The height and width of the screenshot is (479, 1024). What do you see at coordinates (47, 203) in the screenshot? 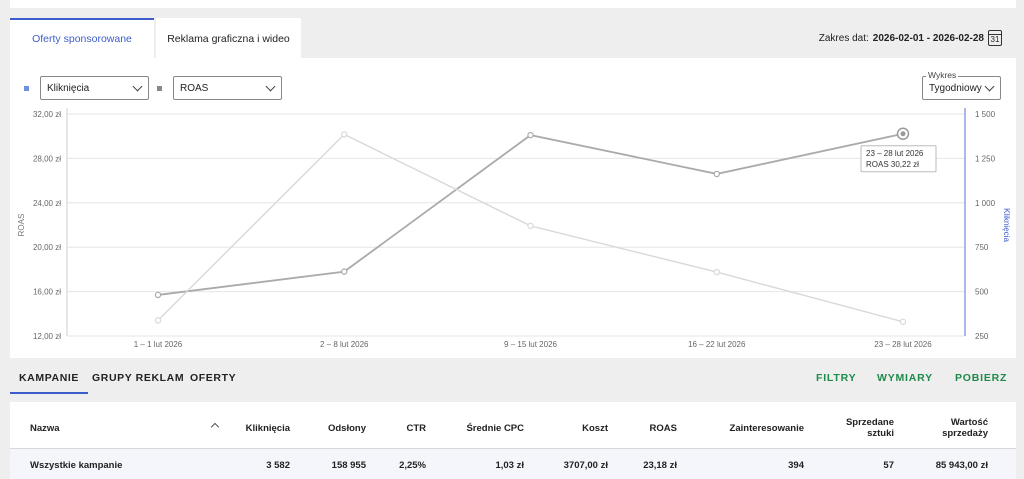
I see `y-left-tick-label: 24,00 zł` at bounding box center [47, 203].